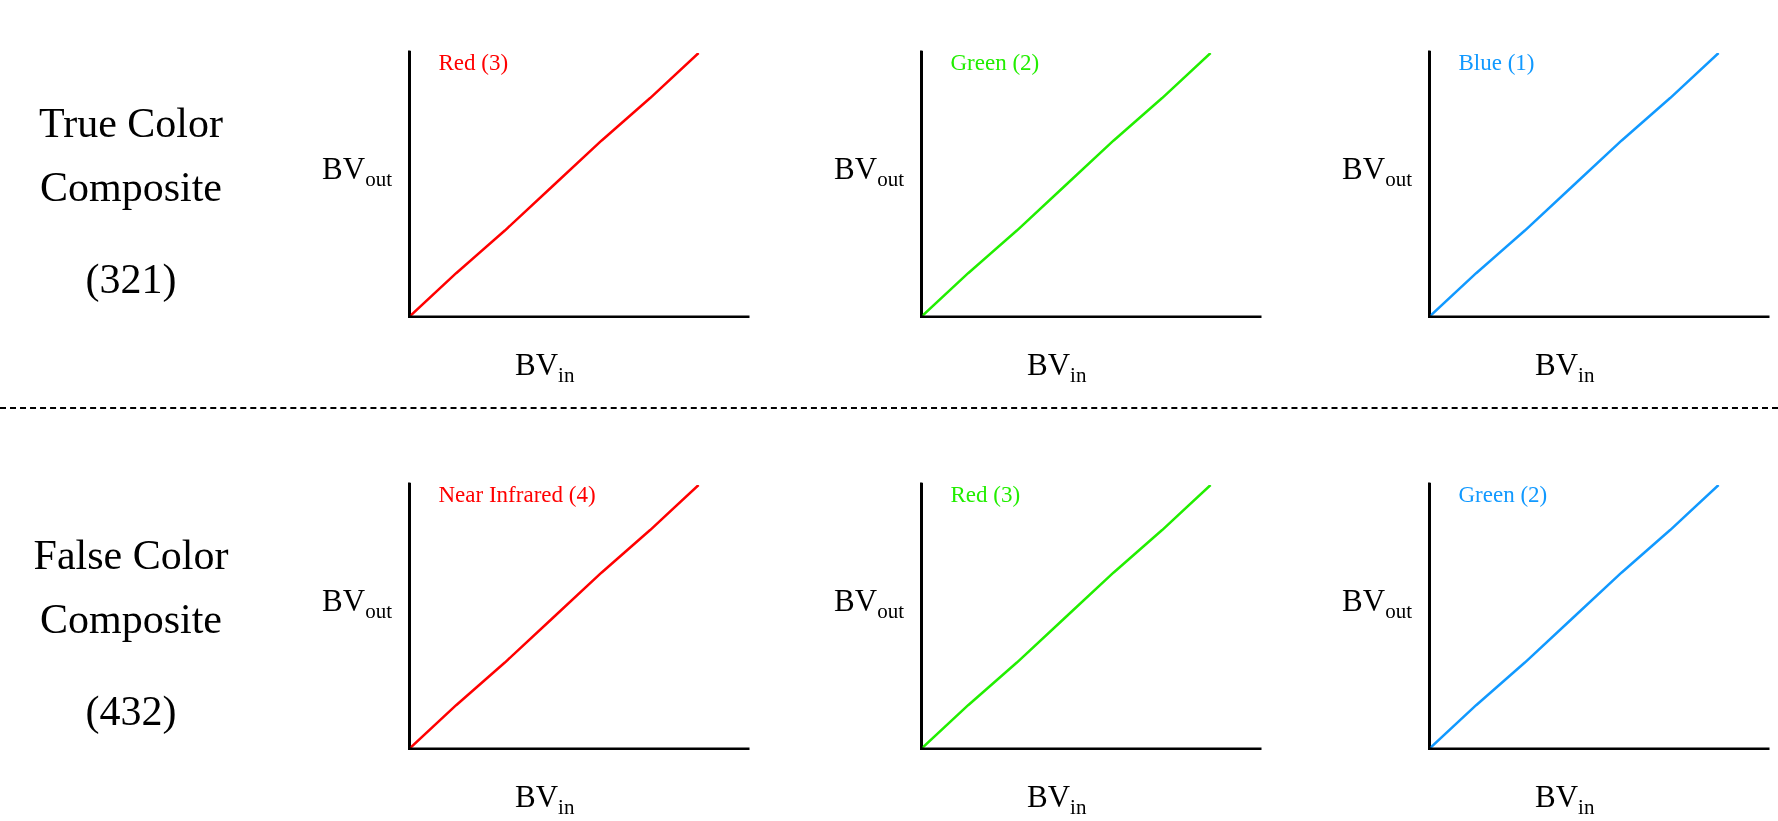 The height and width of the screenshot is (821, 1778). What do you see at coordinates (1496, 62) in the screenshot?
I see `text: Blue (1)` at bounding box center [1496, 62].